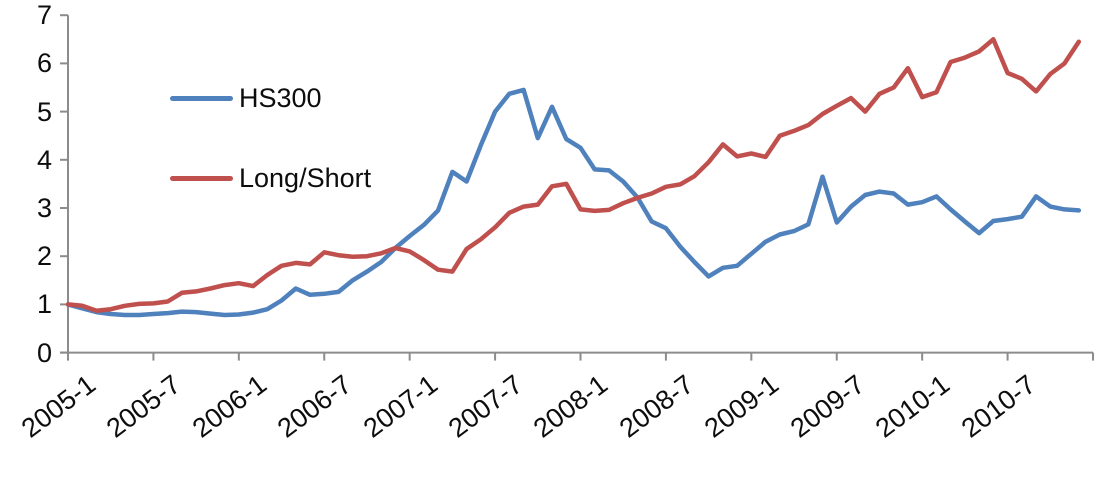 This screenshot has height=477, width=1110. What do you see at coordinates (44, 304) in the screenshot?
I see `y-axis-tick-label: 1` at bounding box center [44, 304].